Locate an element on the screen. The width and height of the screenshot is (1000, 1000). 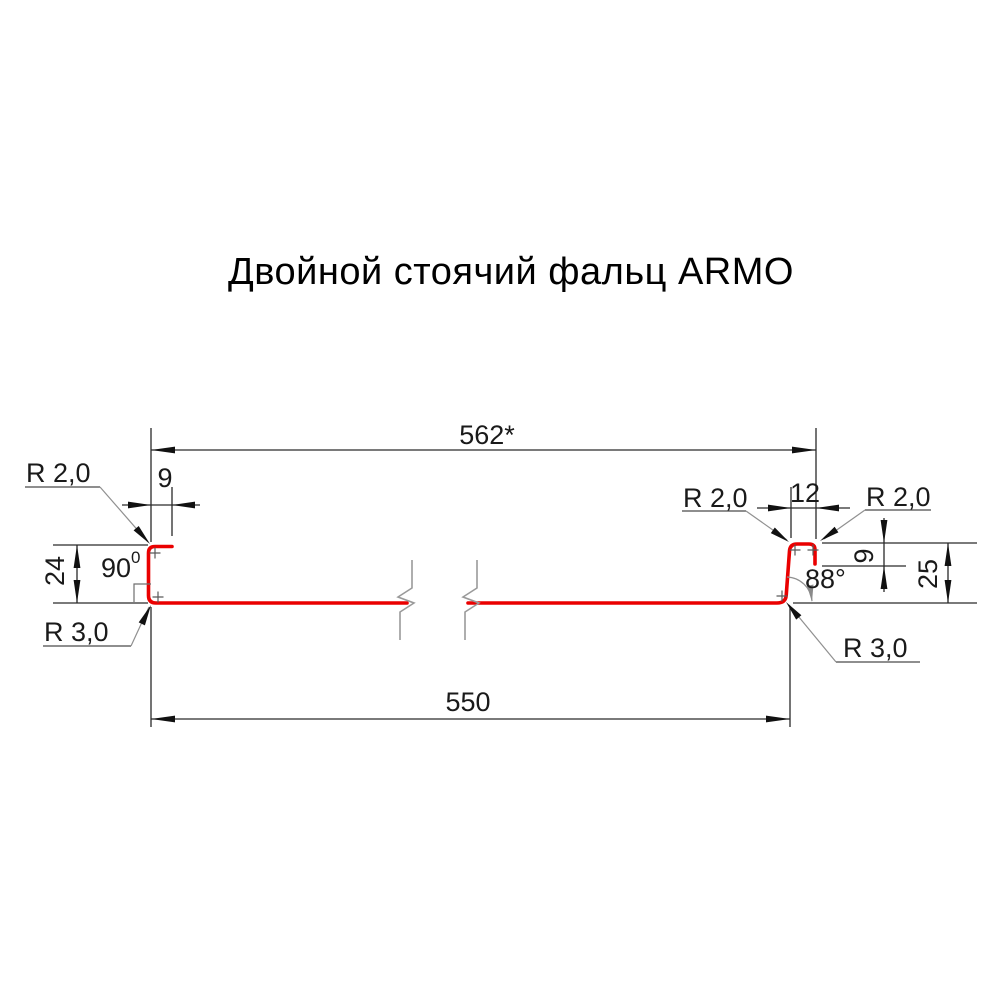
dimension-value-550: 550 is located at coordinates (467, 702).